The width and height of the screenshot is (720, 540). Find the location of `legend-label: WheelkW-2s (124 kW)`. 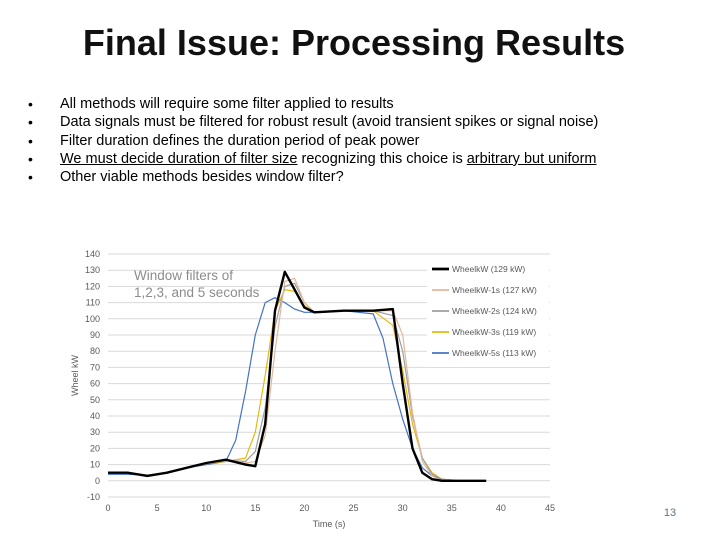

legend-label: WheelkW-2s (124 kW) is located at coordinates (494, 311).